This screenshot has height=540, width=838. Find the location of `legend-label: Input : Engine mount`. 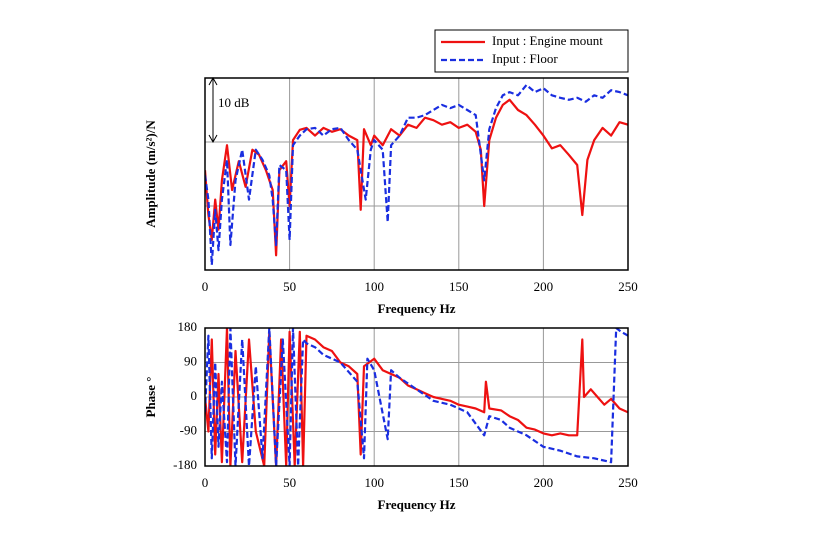

legend-label: Input : Engine mount is located at coordinates (547, 40).